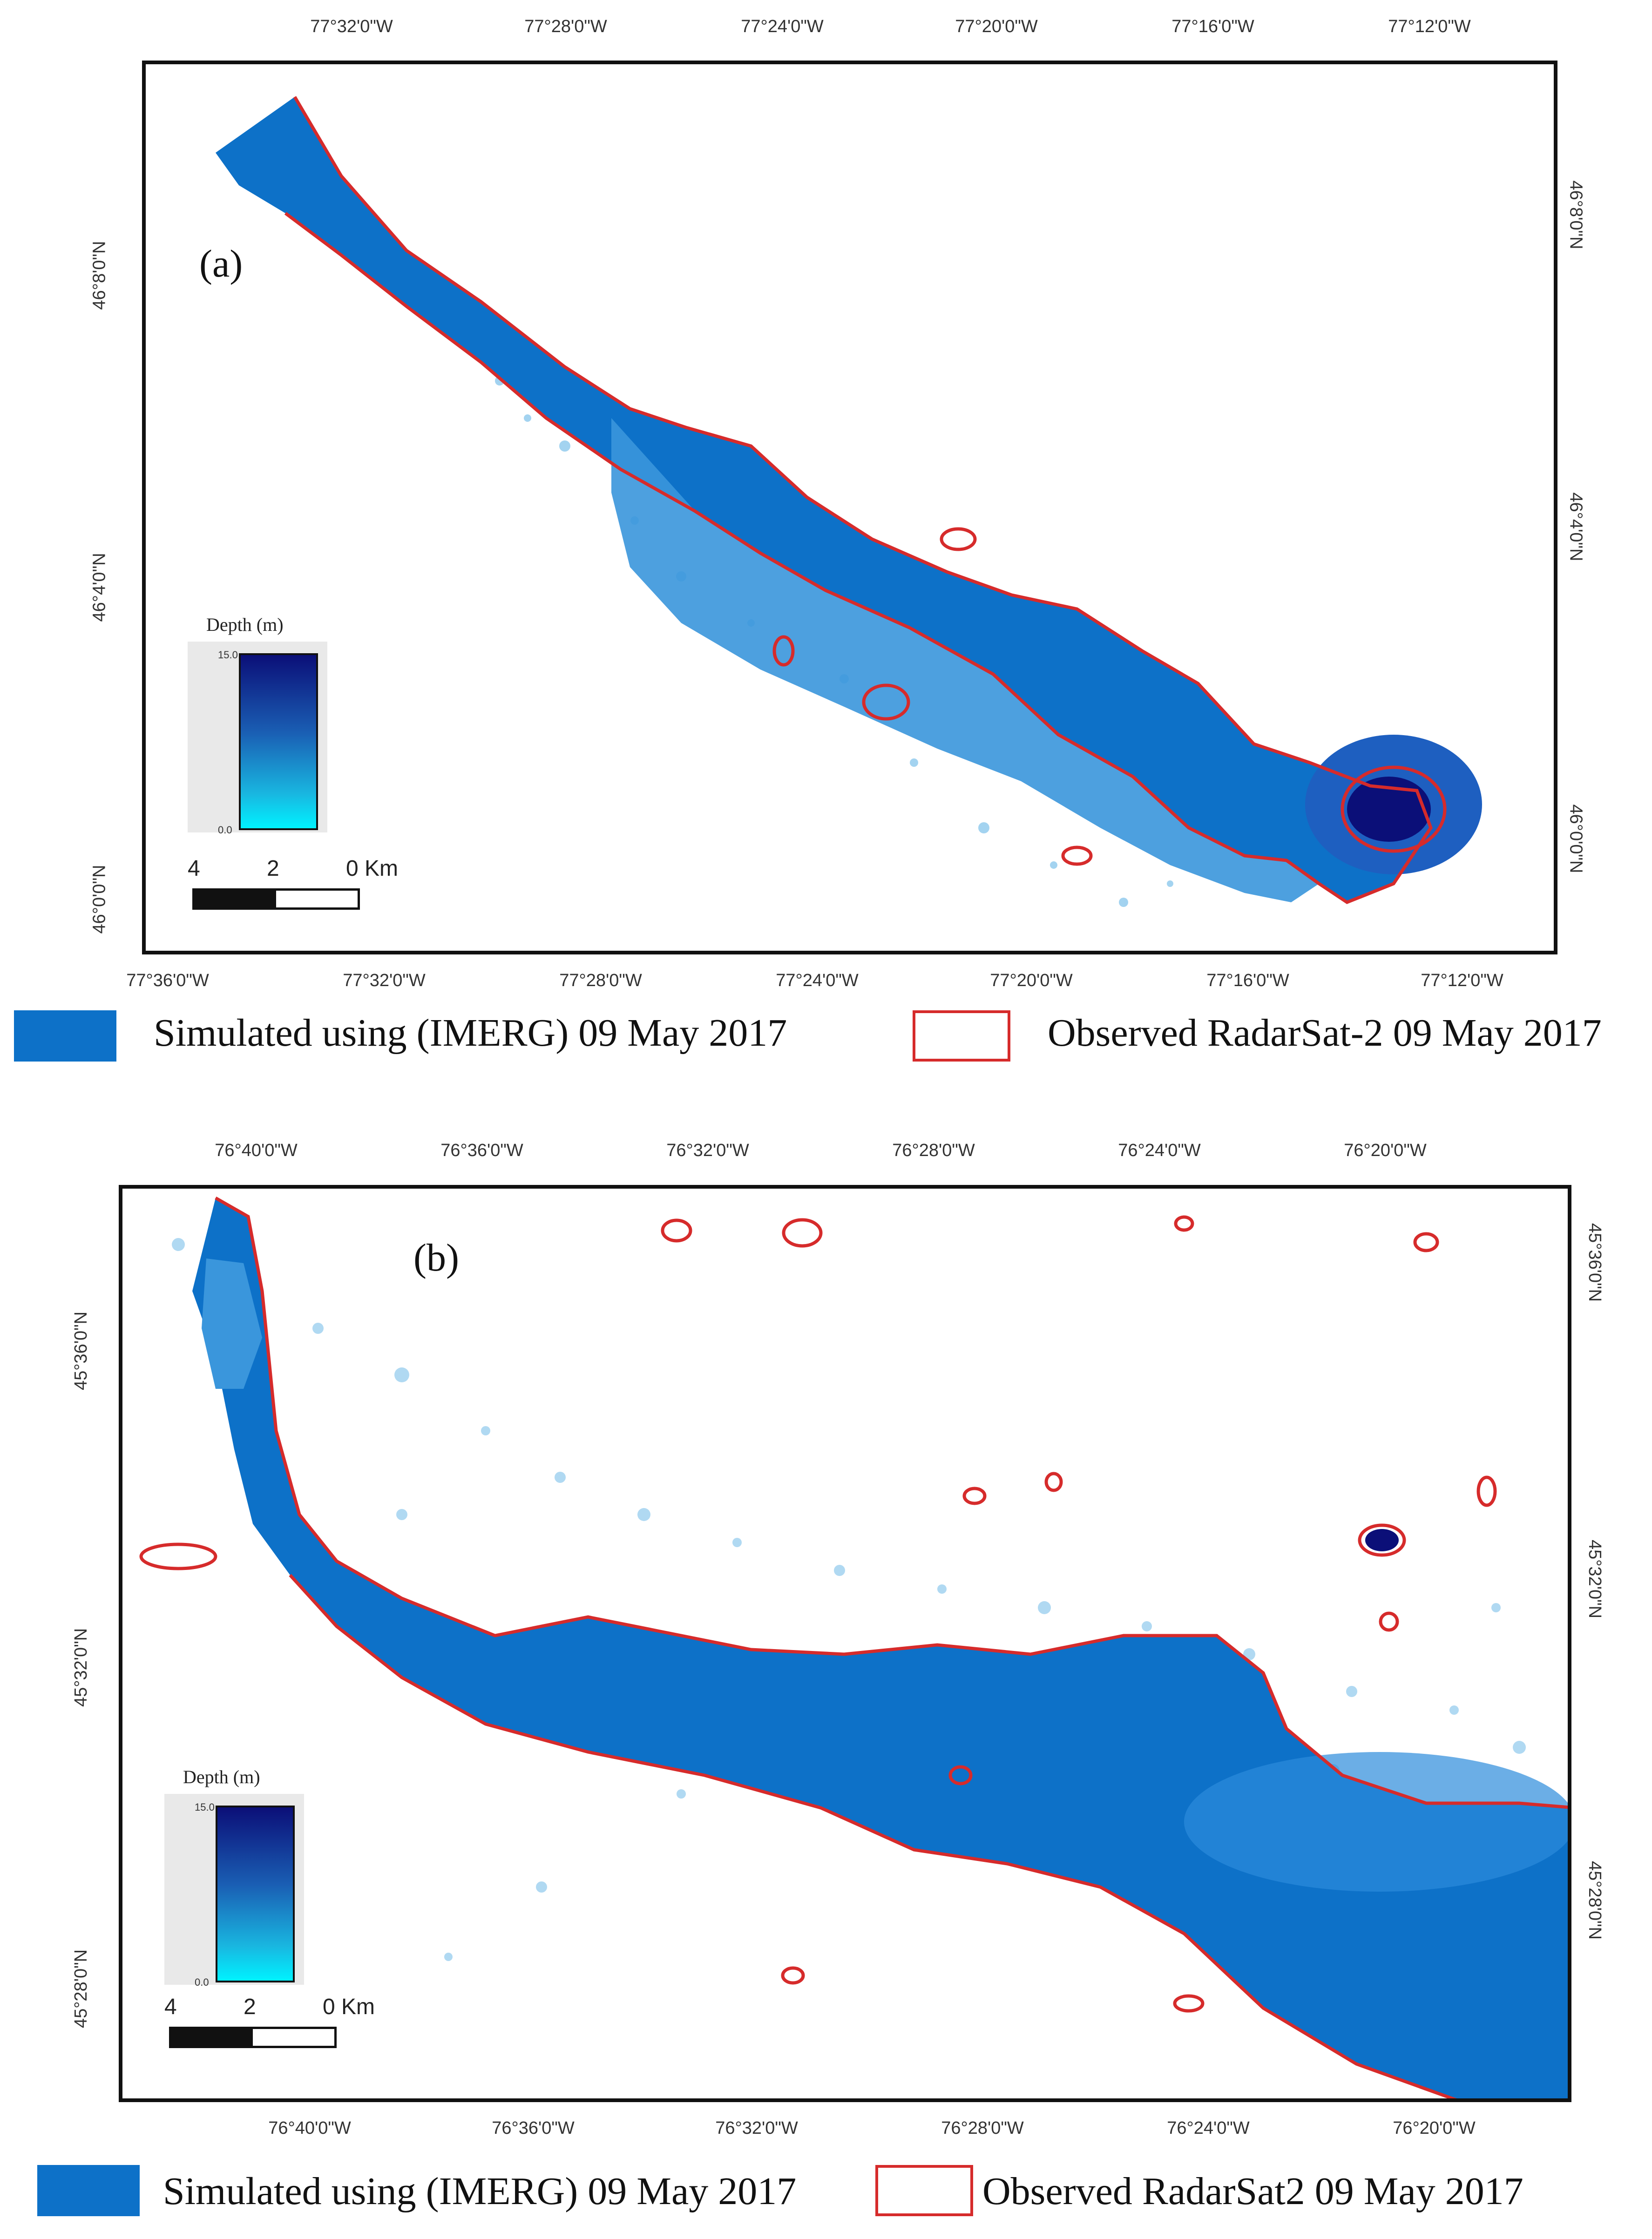 The image size is (1652, 2239). Describe the element at coordinates (1252, 2192) in the screenshot. I see `legend-observed-text-b: Observed RadarSat2 09 May 2017` at that location.